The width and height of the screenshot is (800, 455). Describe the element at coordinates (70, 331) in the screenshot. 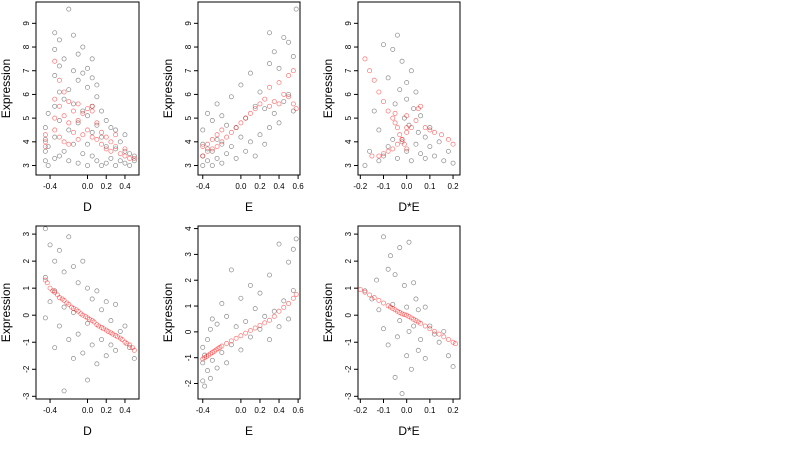

I see `scatter-panel-4: -0.4 0.0 0.2 0.4 -3 -2 -1 0 1 2 3 D Expression` at that location.